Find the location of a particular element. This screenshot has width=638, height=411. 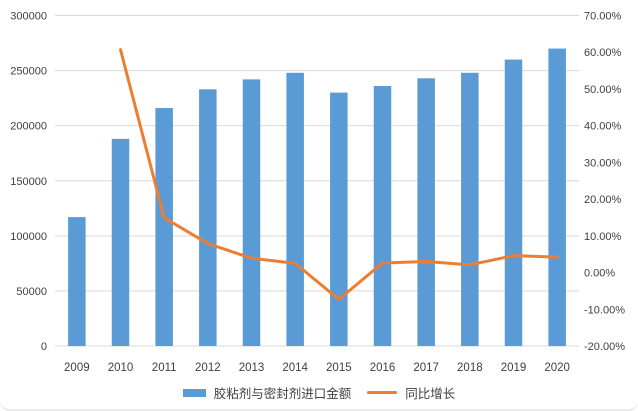

y-left-tick-label: 50000 is located at coordinates (31, 292).